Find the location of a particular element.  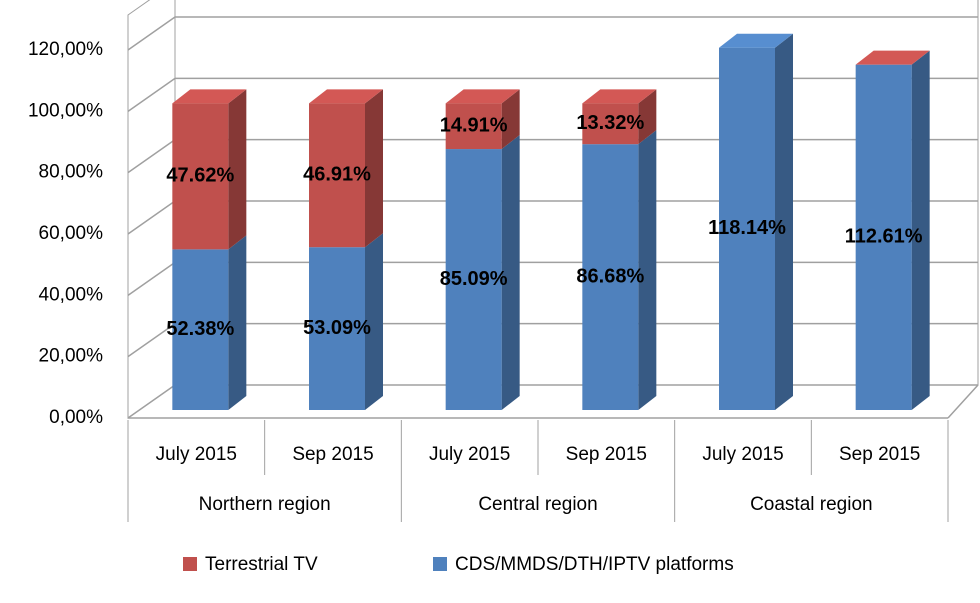

legend-label: CDS/MMDS/DTH/IPTV platforms is located at coordinates (594, 564).